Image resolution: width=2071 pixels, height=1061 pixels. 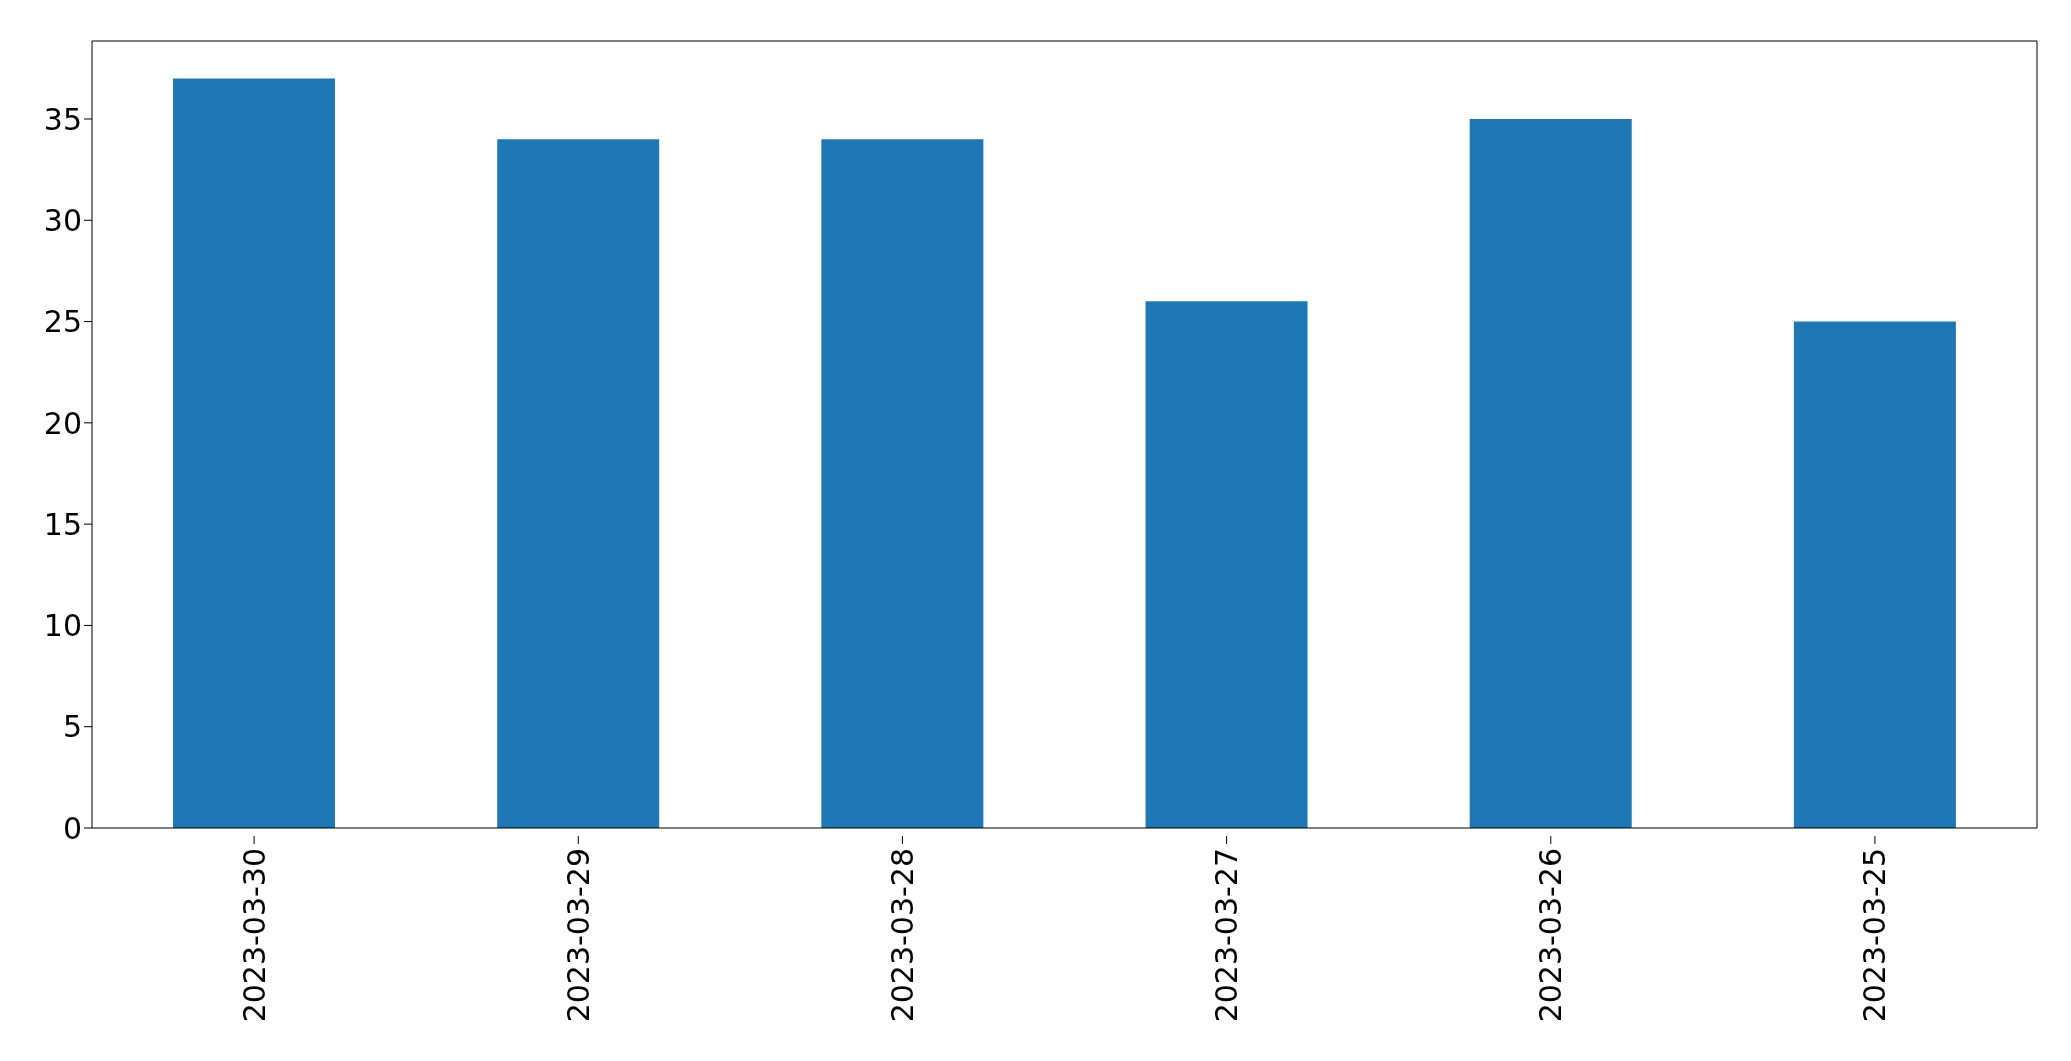 What do you see at coordinates (62, 524) in the screenshot?
I see `y-tick-label: 15` at bounding box center [62, 524].